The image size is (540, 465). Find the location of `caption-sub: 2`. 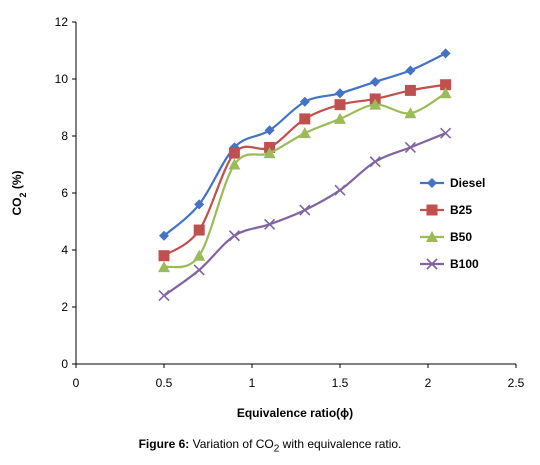

caption-sub: 2 is located at coordinates (276, 449).